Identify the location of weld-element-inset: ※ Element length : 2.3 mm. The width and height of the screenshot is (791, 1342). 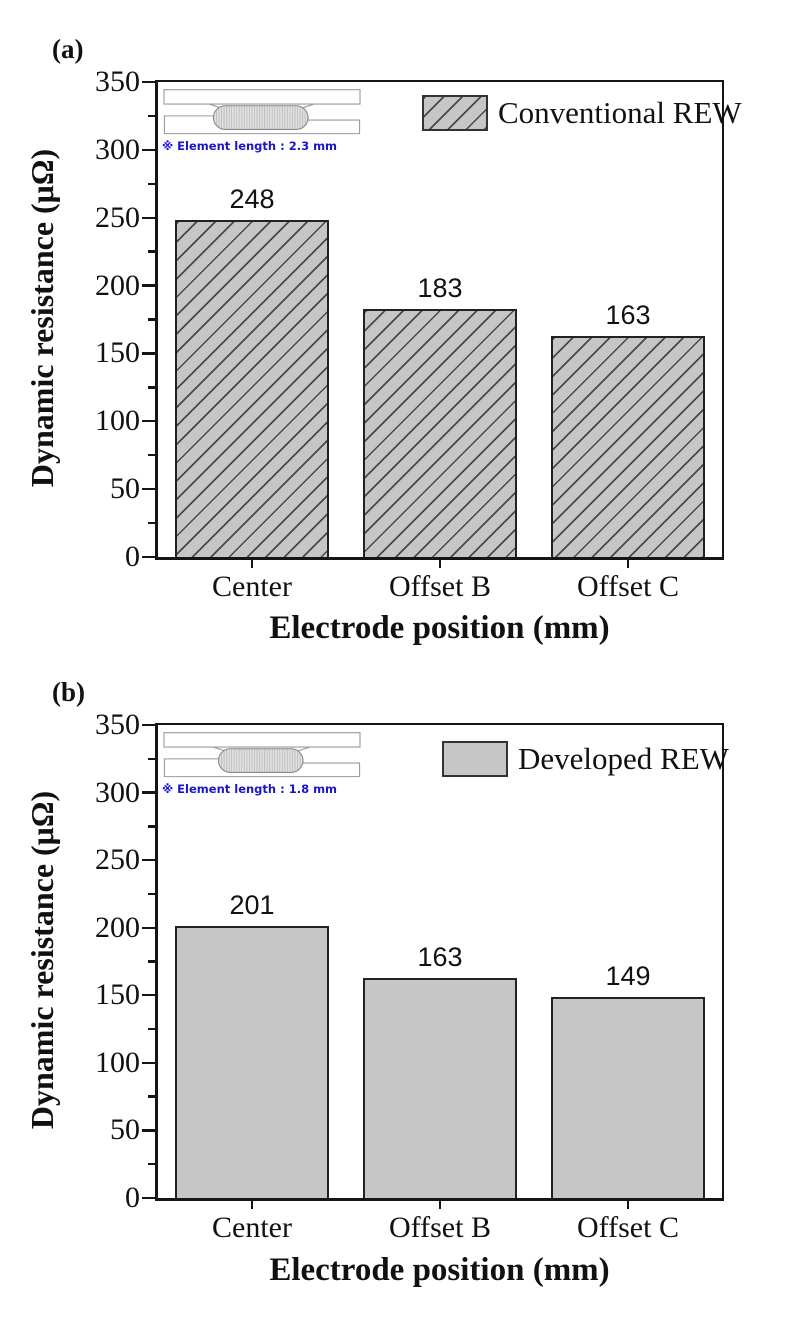
(262, 120).